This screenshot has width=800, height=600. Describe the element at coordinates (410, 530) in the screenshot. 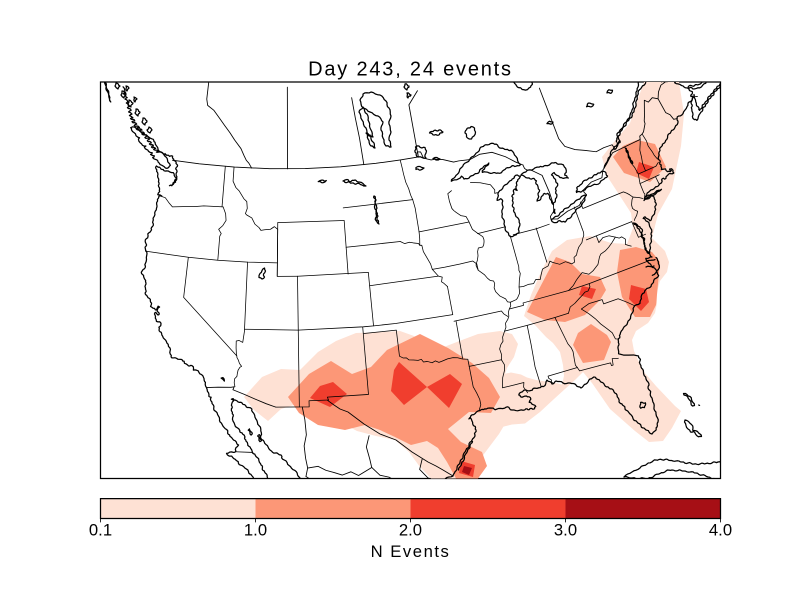

I see `svg-text: 2.0` at that location.